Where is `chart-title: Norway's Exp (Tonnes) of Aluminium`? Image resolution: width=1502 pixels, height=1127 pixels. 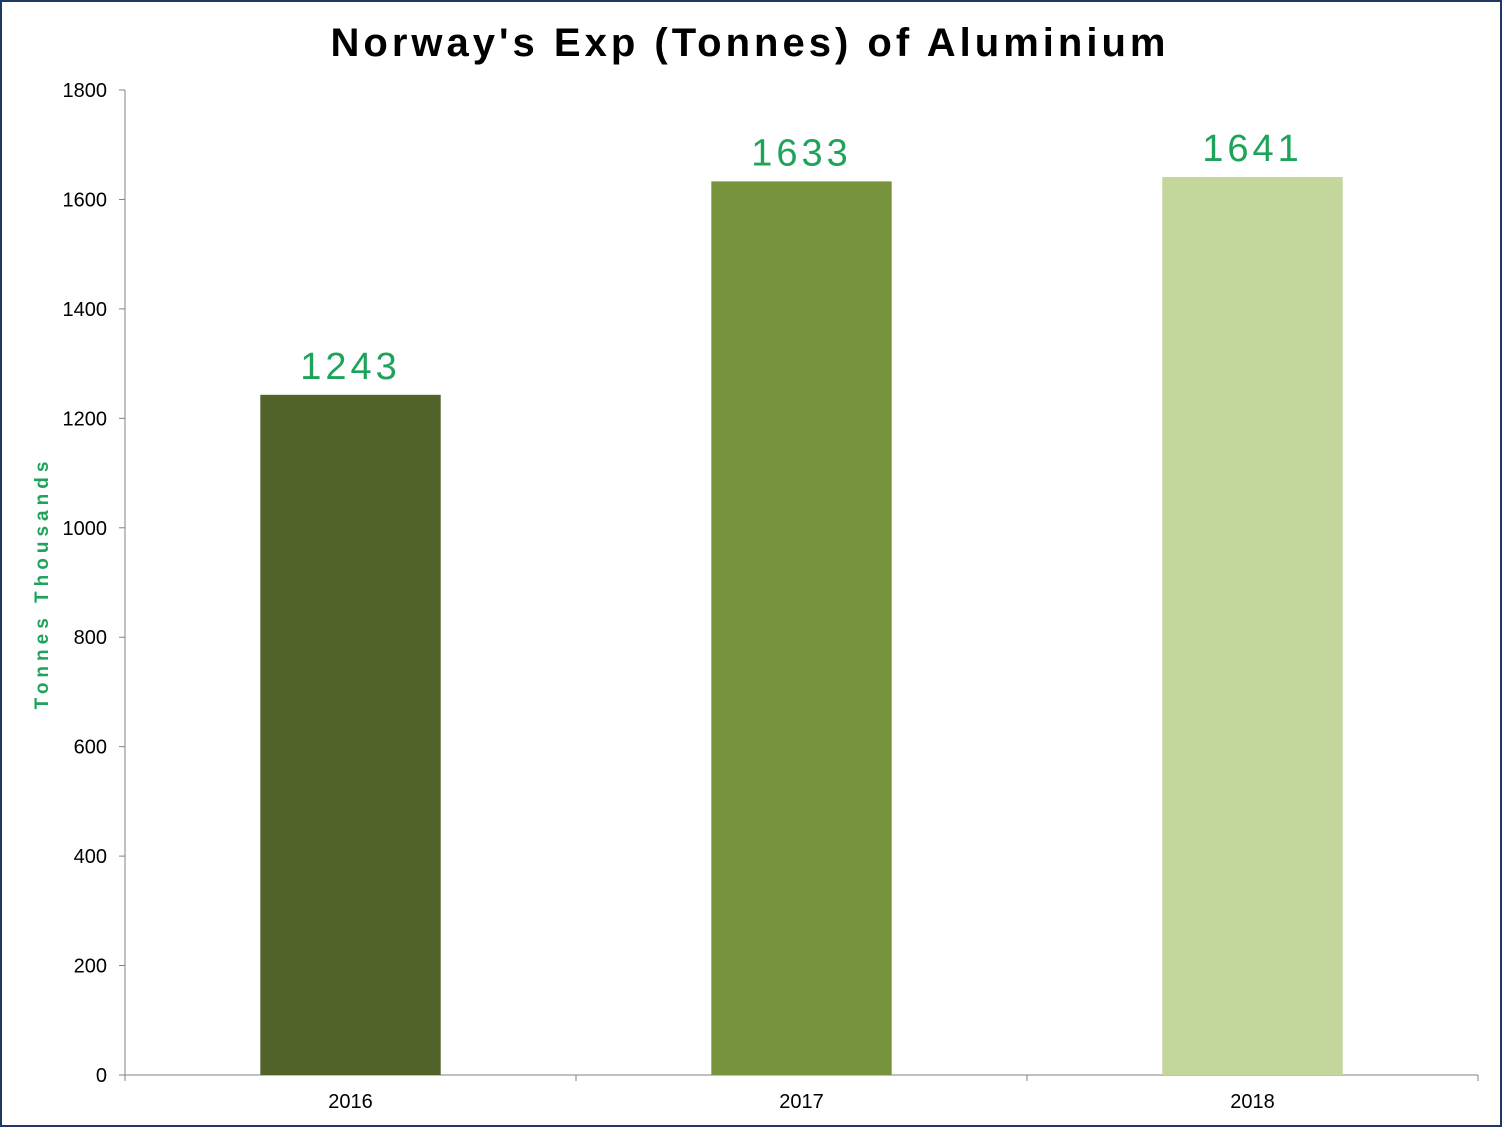
chart-title: Norway's Exp (Tonnes) of Aluminium is located at coordinates (750, 43).